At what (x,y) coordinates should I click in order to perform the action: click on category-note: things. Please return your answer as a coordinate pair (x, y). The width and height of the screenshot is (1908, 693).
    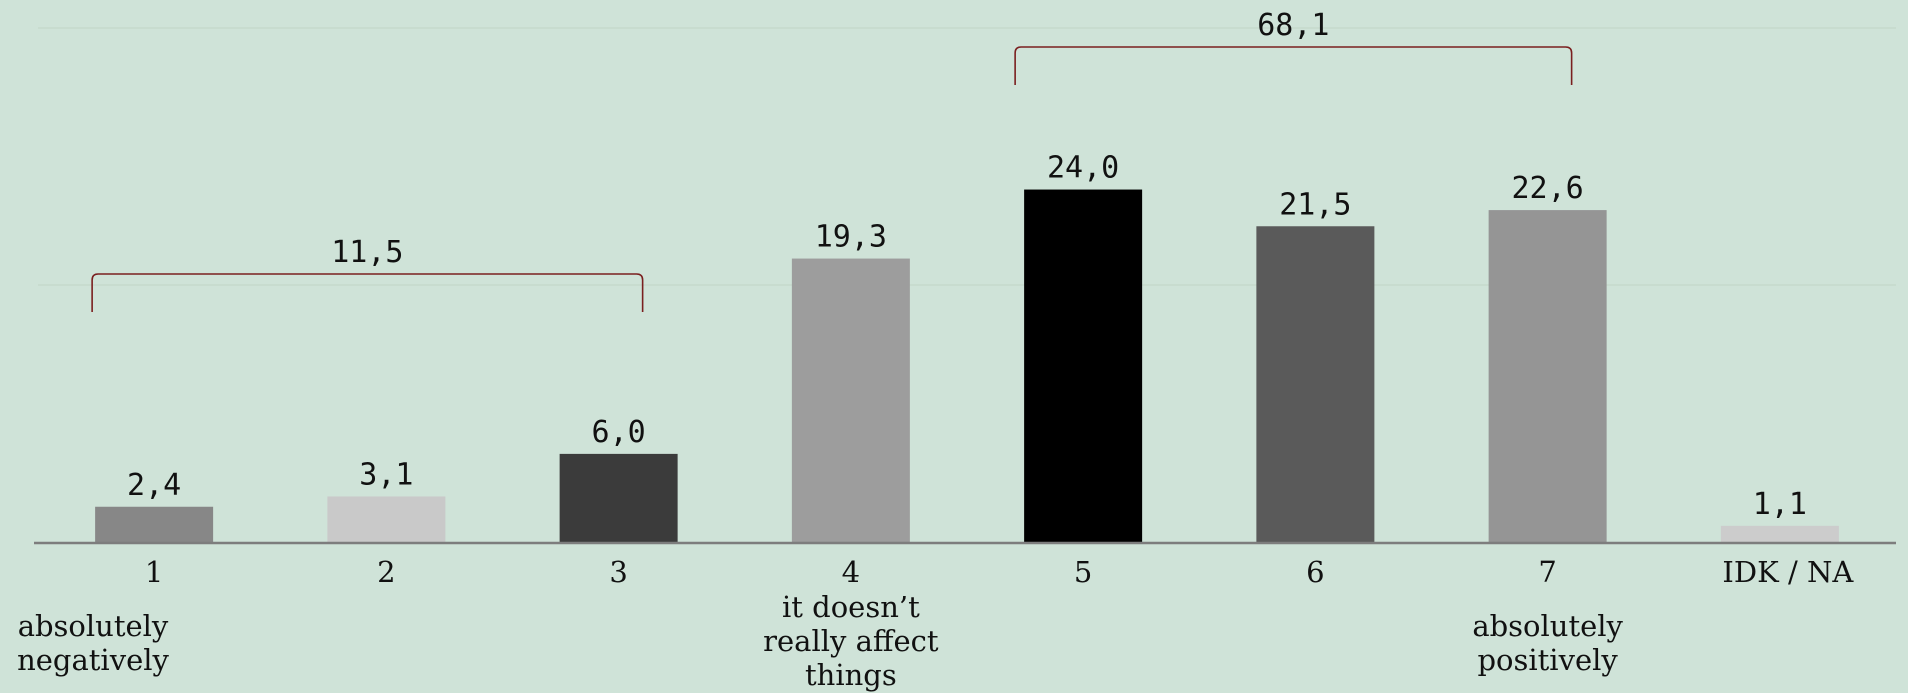
    Looking at the image, I should click on (851, 675).